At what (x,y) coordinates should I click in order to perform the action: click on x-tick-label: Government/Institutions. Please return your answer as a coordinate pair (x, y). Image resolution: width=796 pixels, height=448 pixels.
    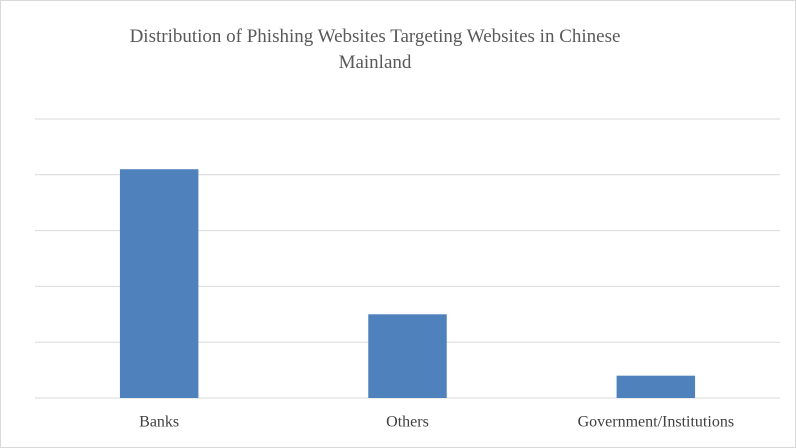
    Looking at the image, I should click on (656, 422).